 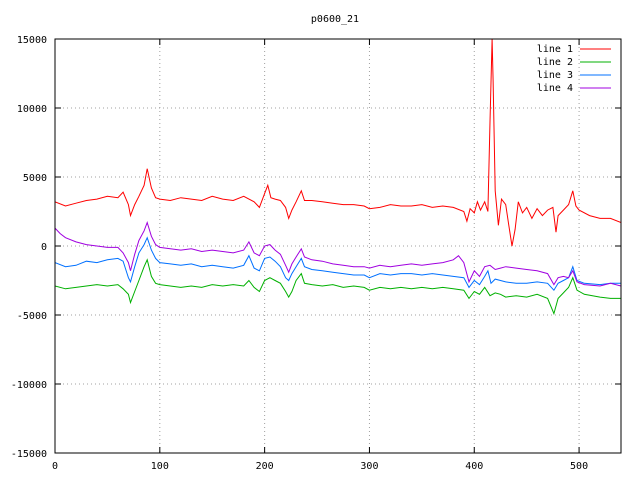 I want to click on x-tick-label: 100, so click(x=160, y=466).